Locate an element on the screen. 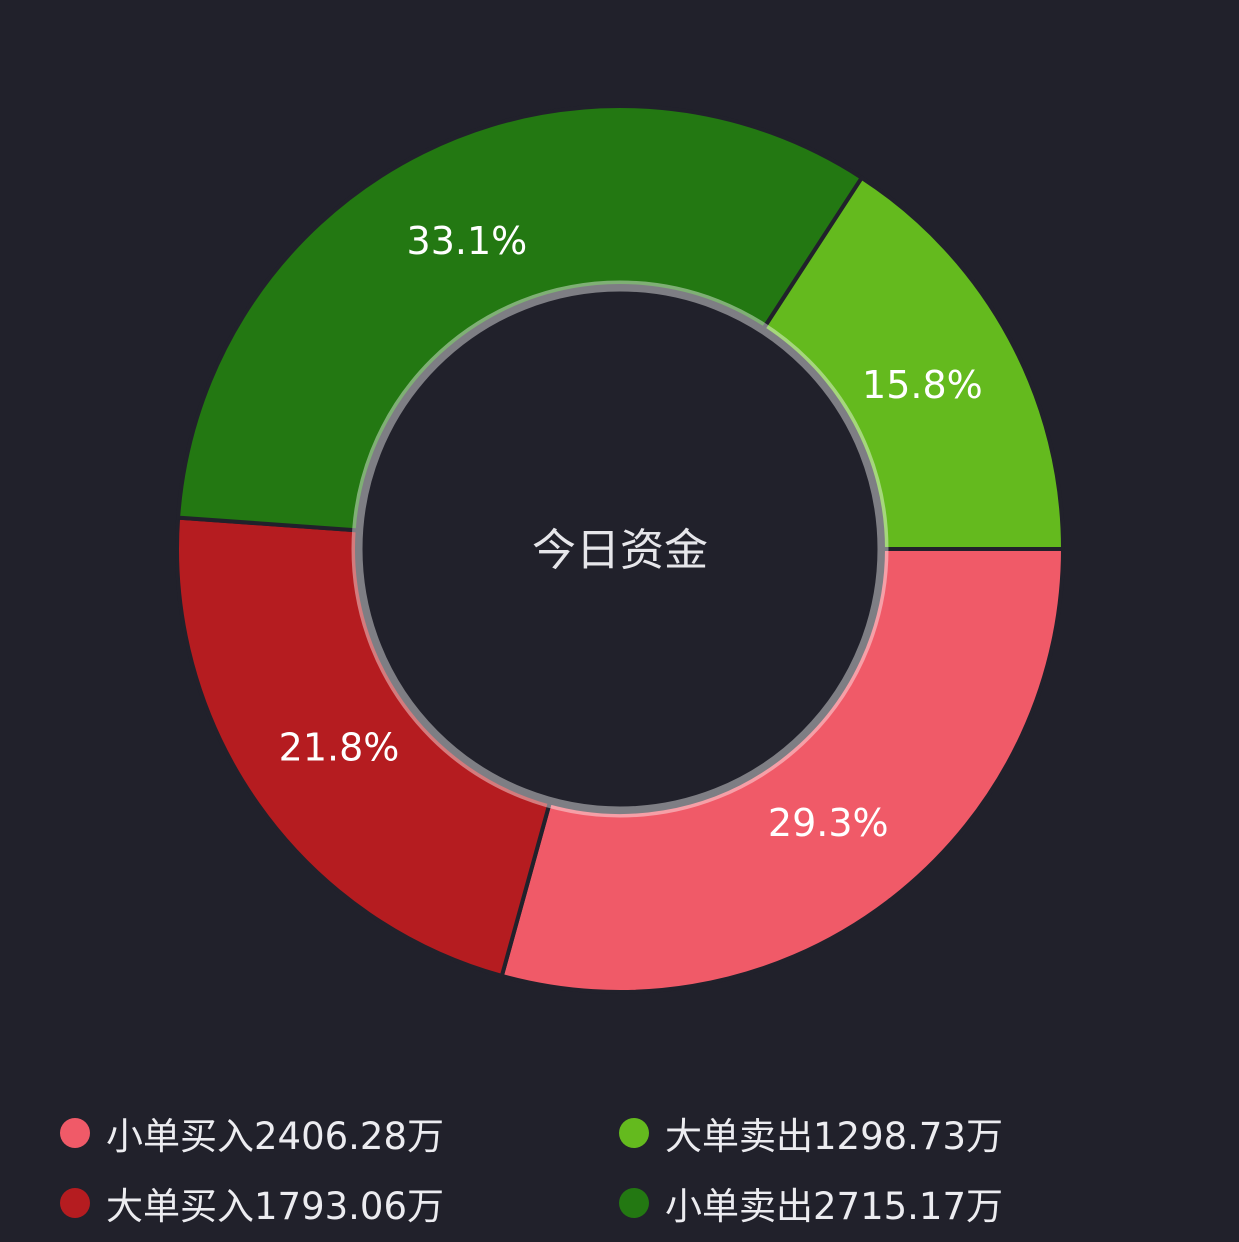 The width and height of the screenshot is (1239, 1242). slice-percent-label: 15.8% is located at coordinates (922, 385).